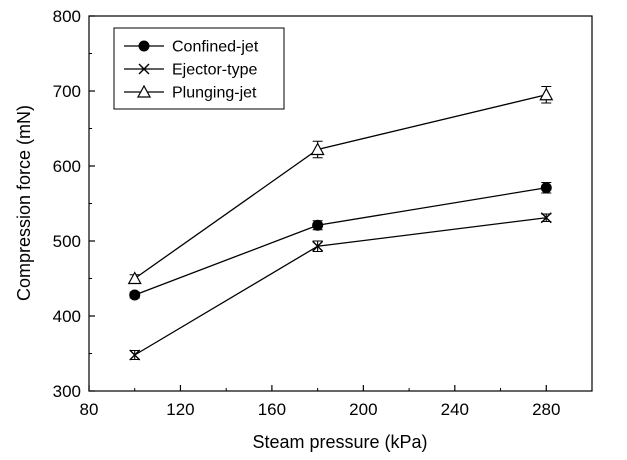 This screenshot has width=627, height=460. Describe the element at coordinates (67, 166) in the screenshot. I see `y-tick-label: 600` at that location.